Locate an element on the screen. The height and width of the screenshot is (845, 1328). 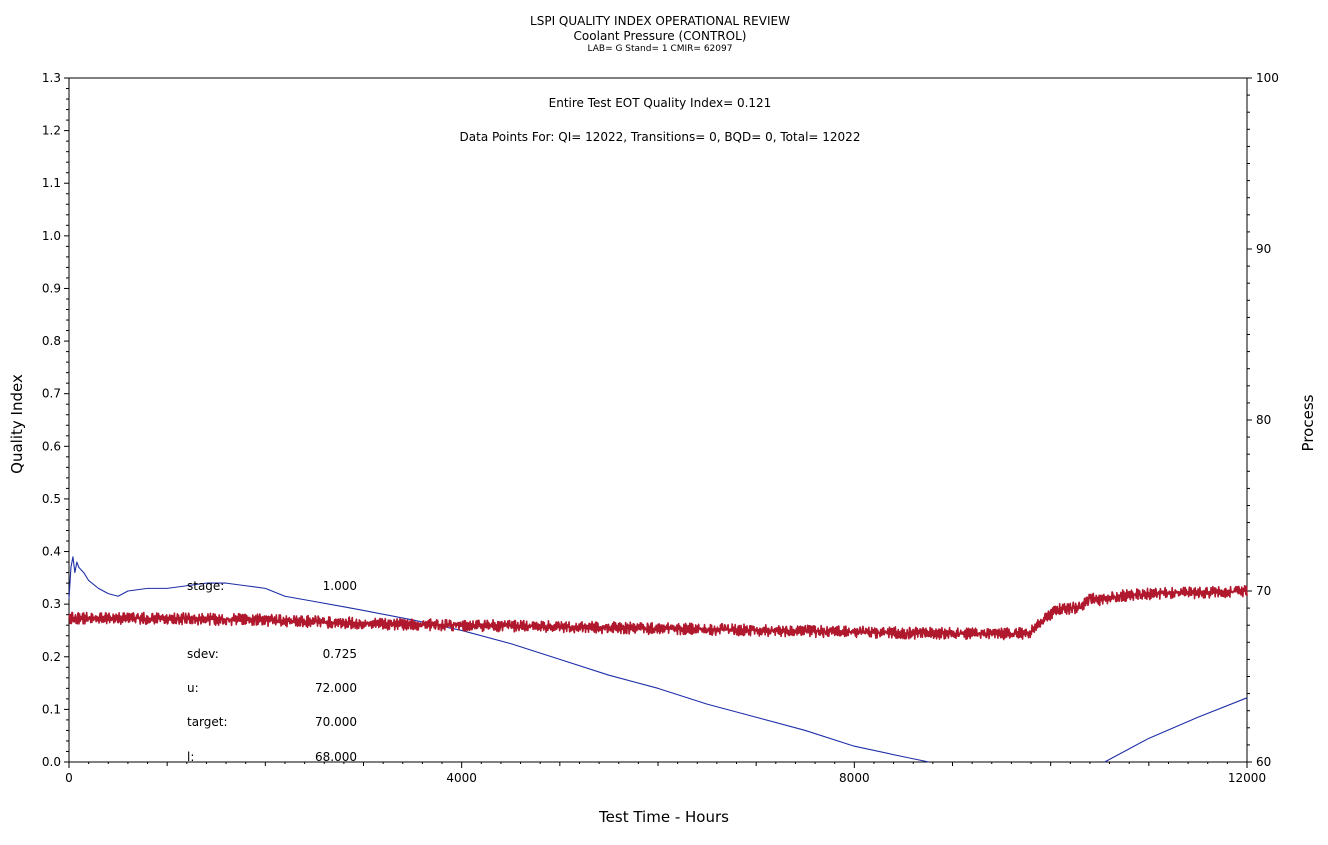
chart-info: LAB= G Stand= 1 CMIR= 62097 is located at coordinates (660, 49).